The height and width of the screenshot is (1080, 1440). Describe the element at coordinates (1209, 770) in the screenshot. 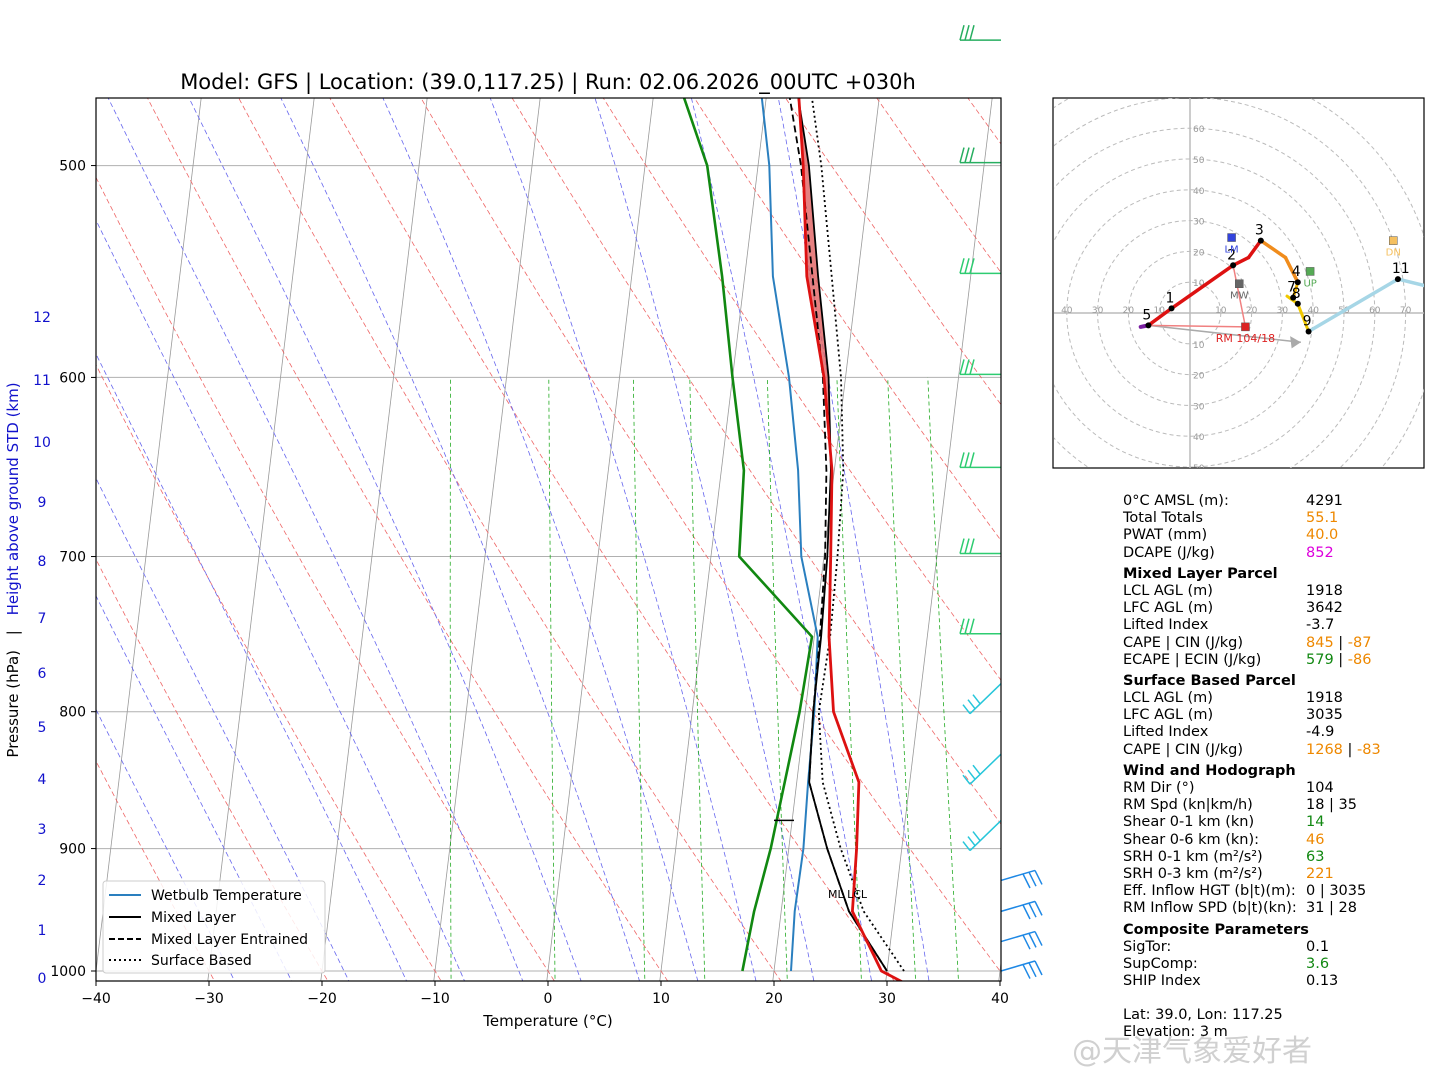

I see `section-header-wind: Wind and Hodograph` at that location.